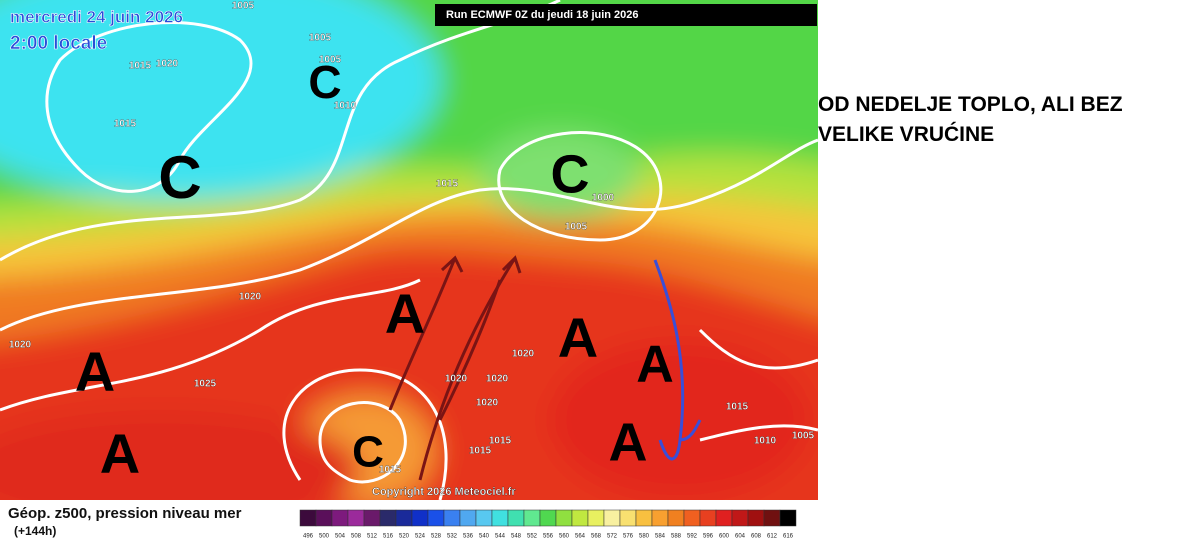 This screenshot has height=545, width=1200. What do you see at coordinates (420, 537) in the screenshot?
I see `colorbar-label: 524` at bounding box center [420, 537].